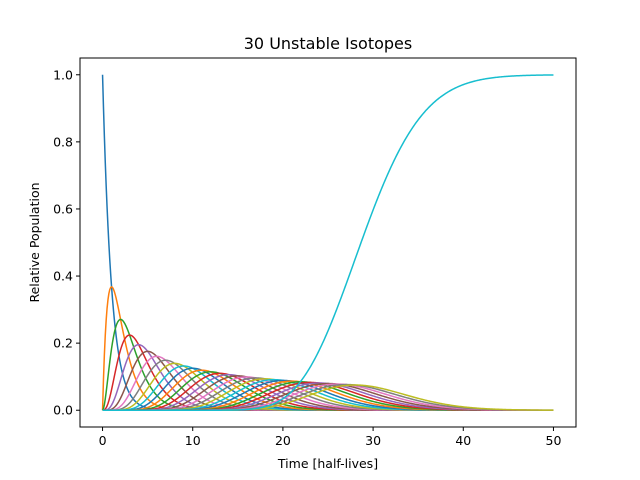  I want to click on y-tick-label: 1.0, so click(63, 74).